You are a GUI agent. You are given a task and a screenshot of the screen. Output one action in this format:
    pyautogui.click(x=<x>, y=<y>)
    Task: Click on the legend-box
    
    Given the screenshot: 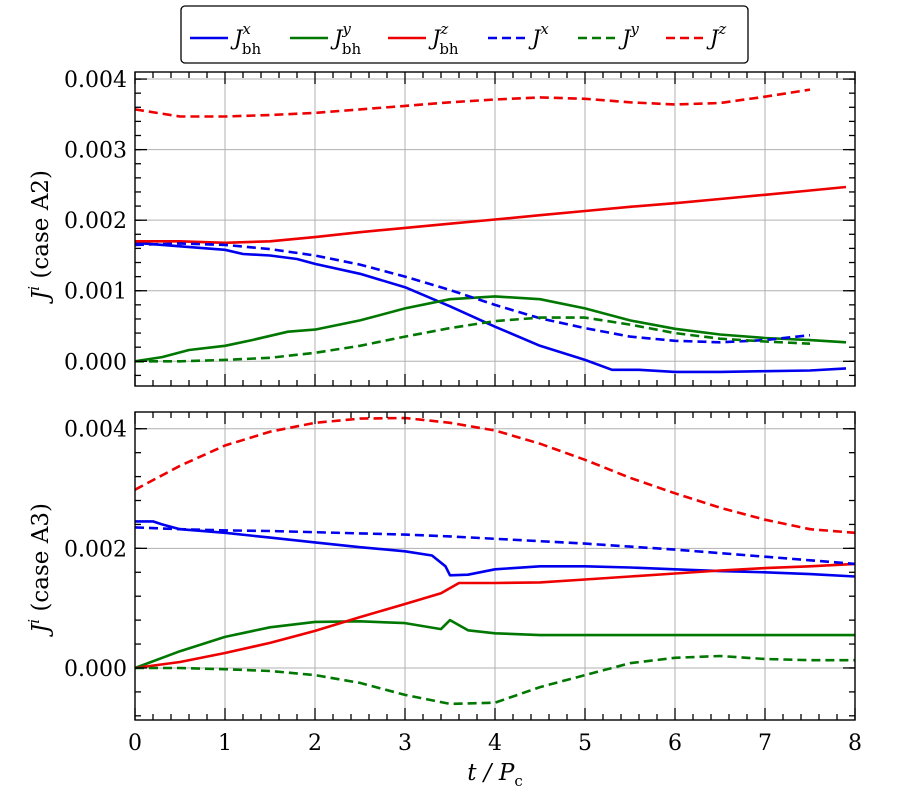 What is the action you would take?
    pyautogui.click(x=464, y=34)
    